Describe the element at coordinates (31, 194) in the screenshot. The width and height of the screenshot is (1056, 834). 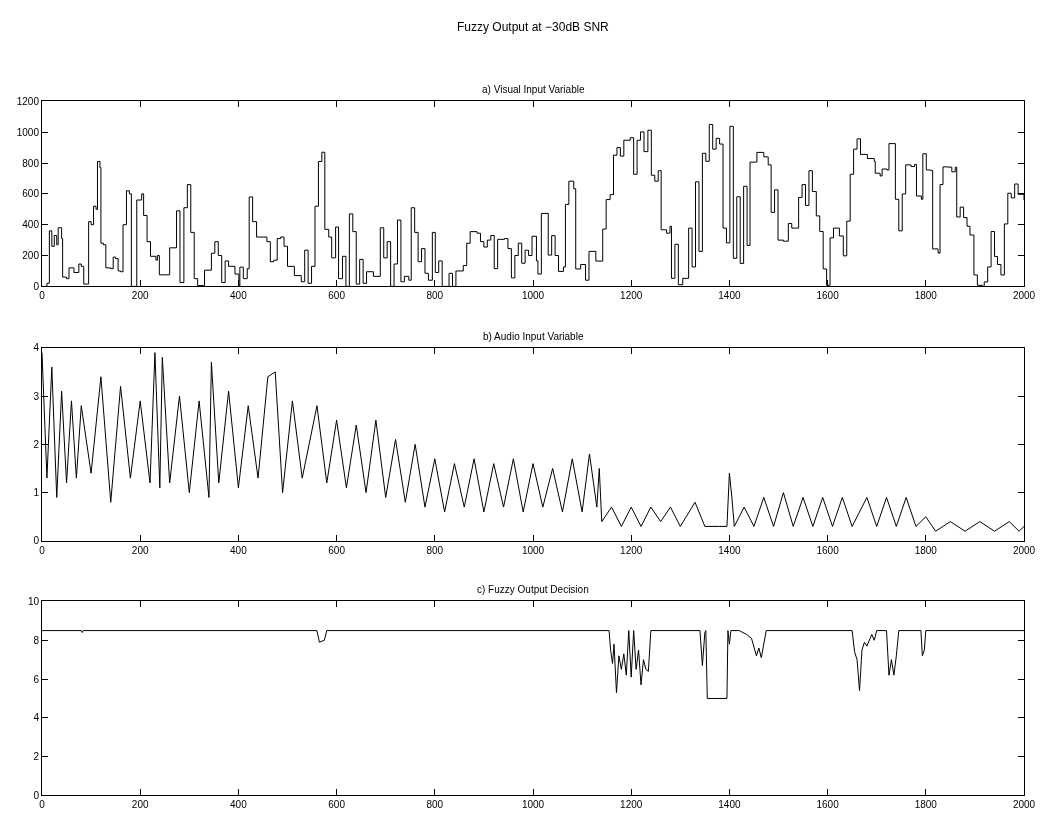
I see `y-tick-label: 600` at that location.